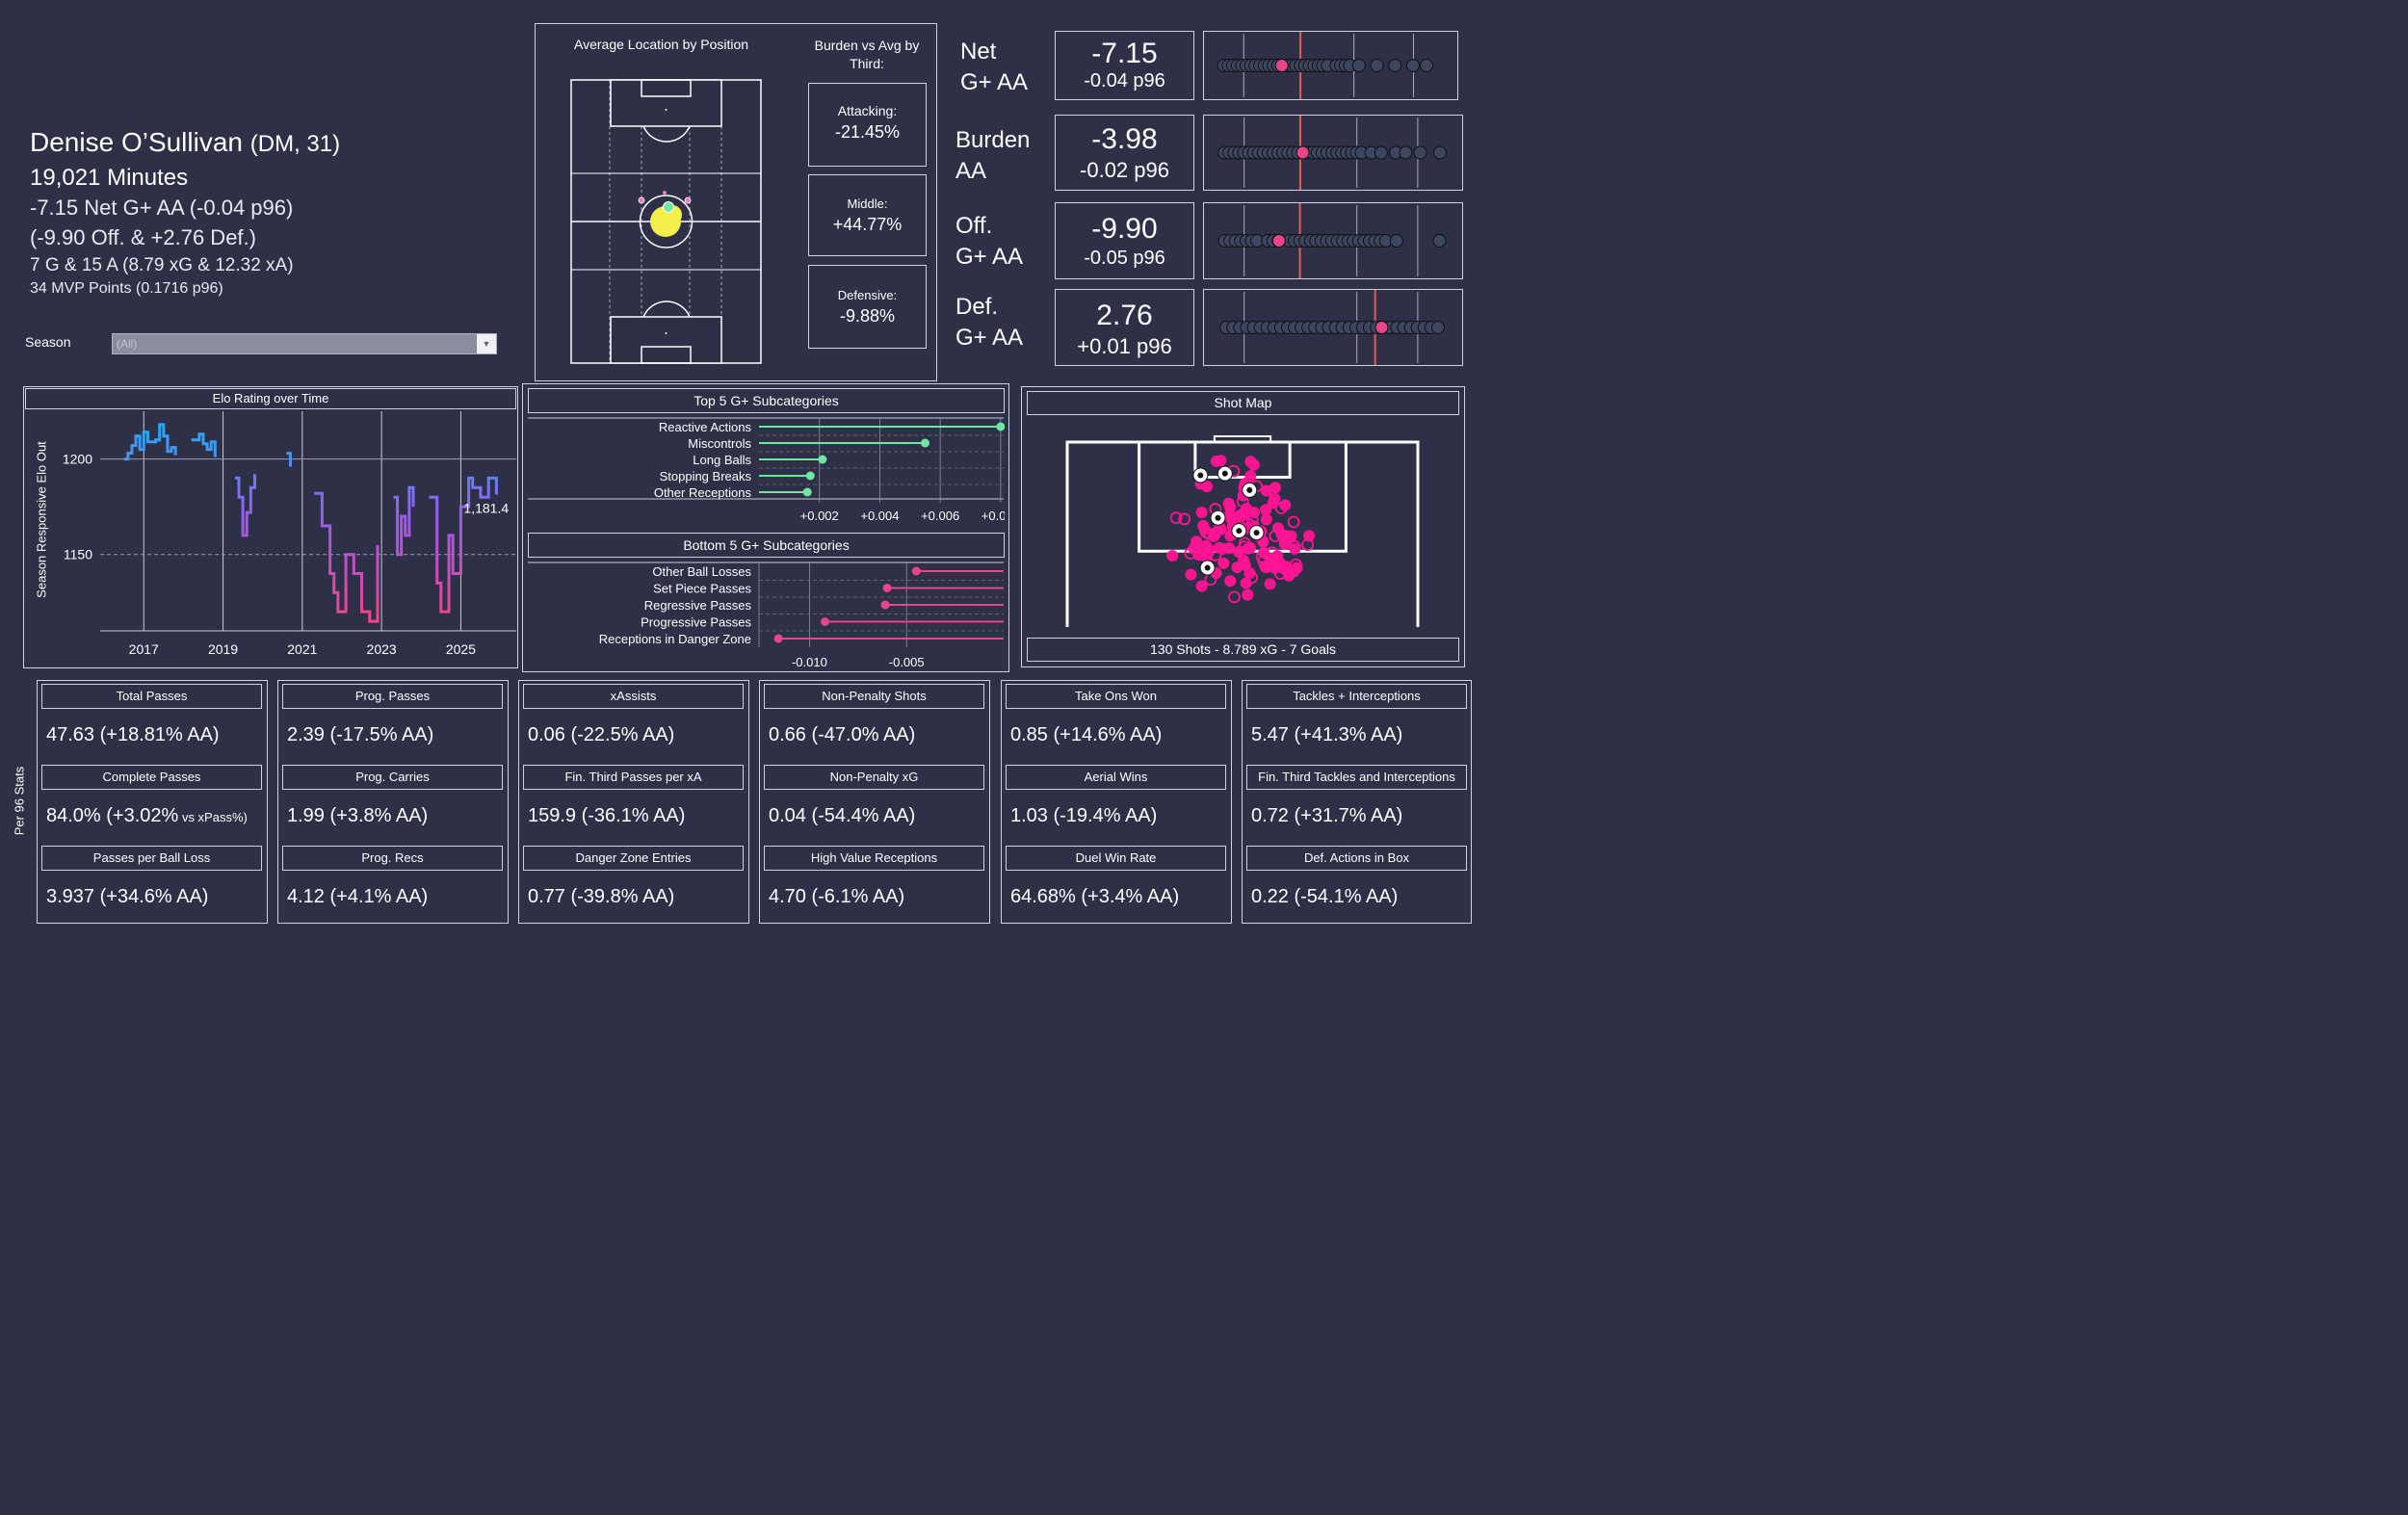 The height and width of the screenshot is (1515, 2408). What do you see at coordinates (48, 342) in the screenshot?
I see `season-label: Season` at bounding box center [48, 342].